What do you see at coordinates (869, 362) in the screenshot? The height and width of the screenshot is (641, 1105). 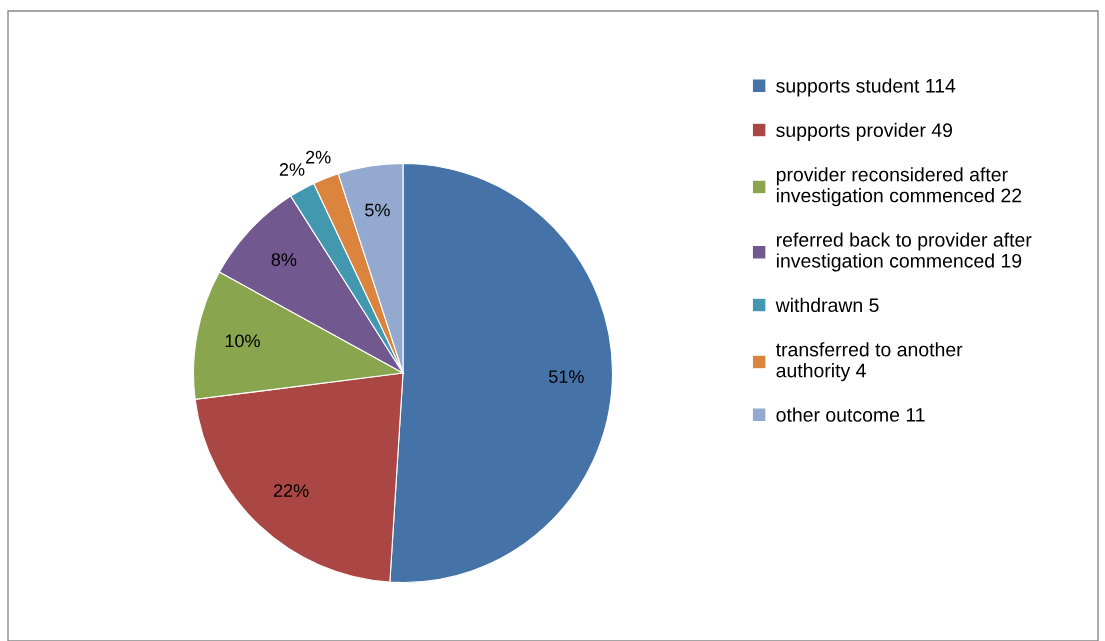 I see `legend-label: transferred to another authority 4` at bounding box center [869, 362].